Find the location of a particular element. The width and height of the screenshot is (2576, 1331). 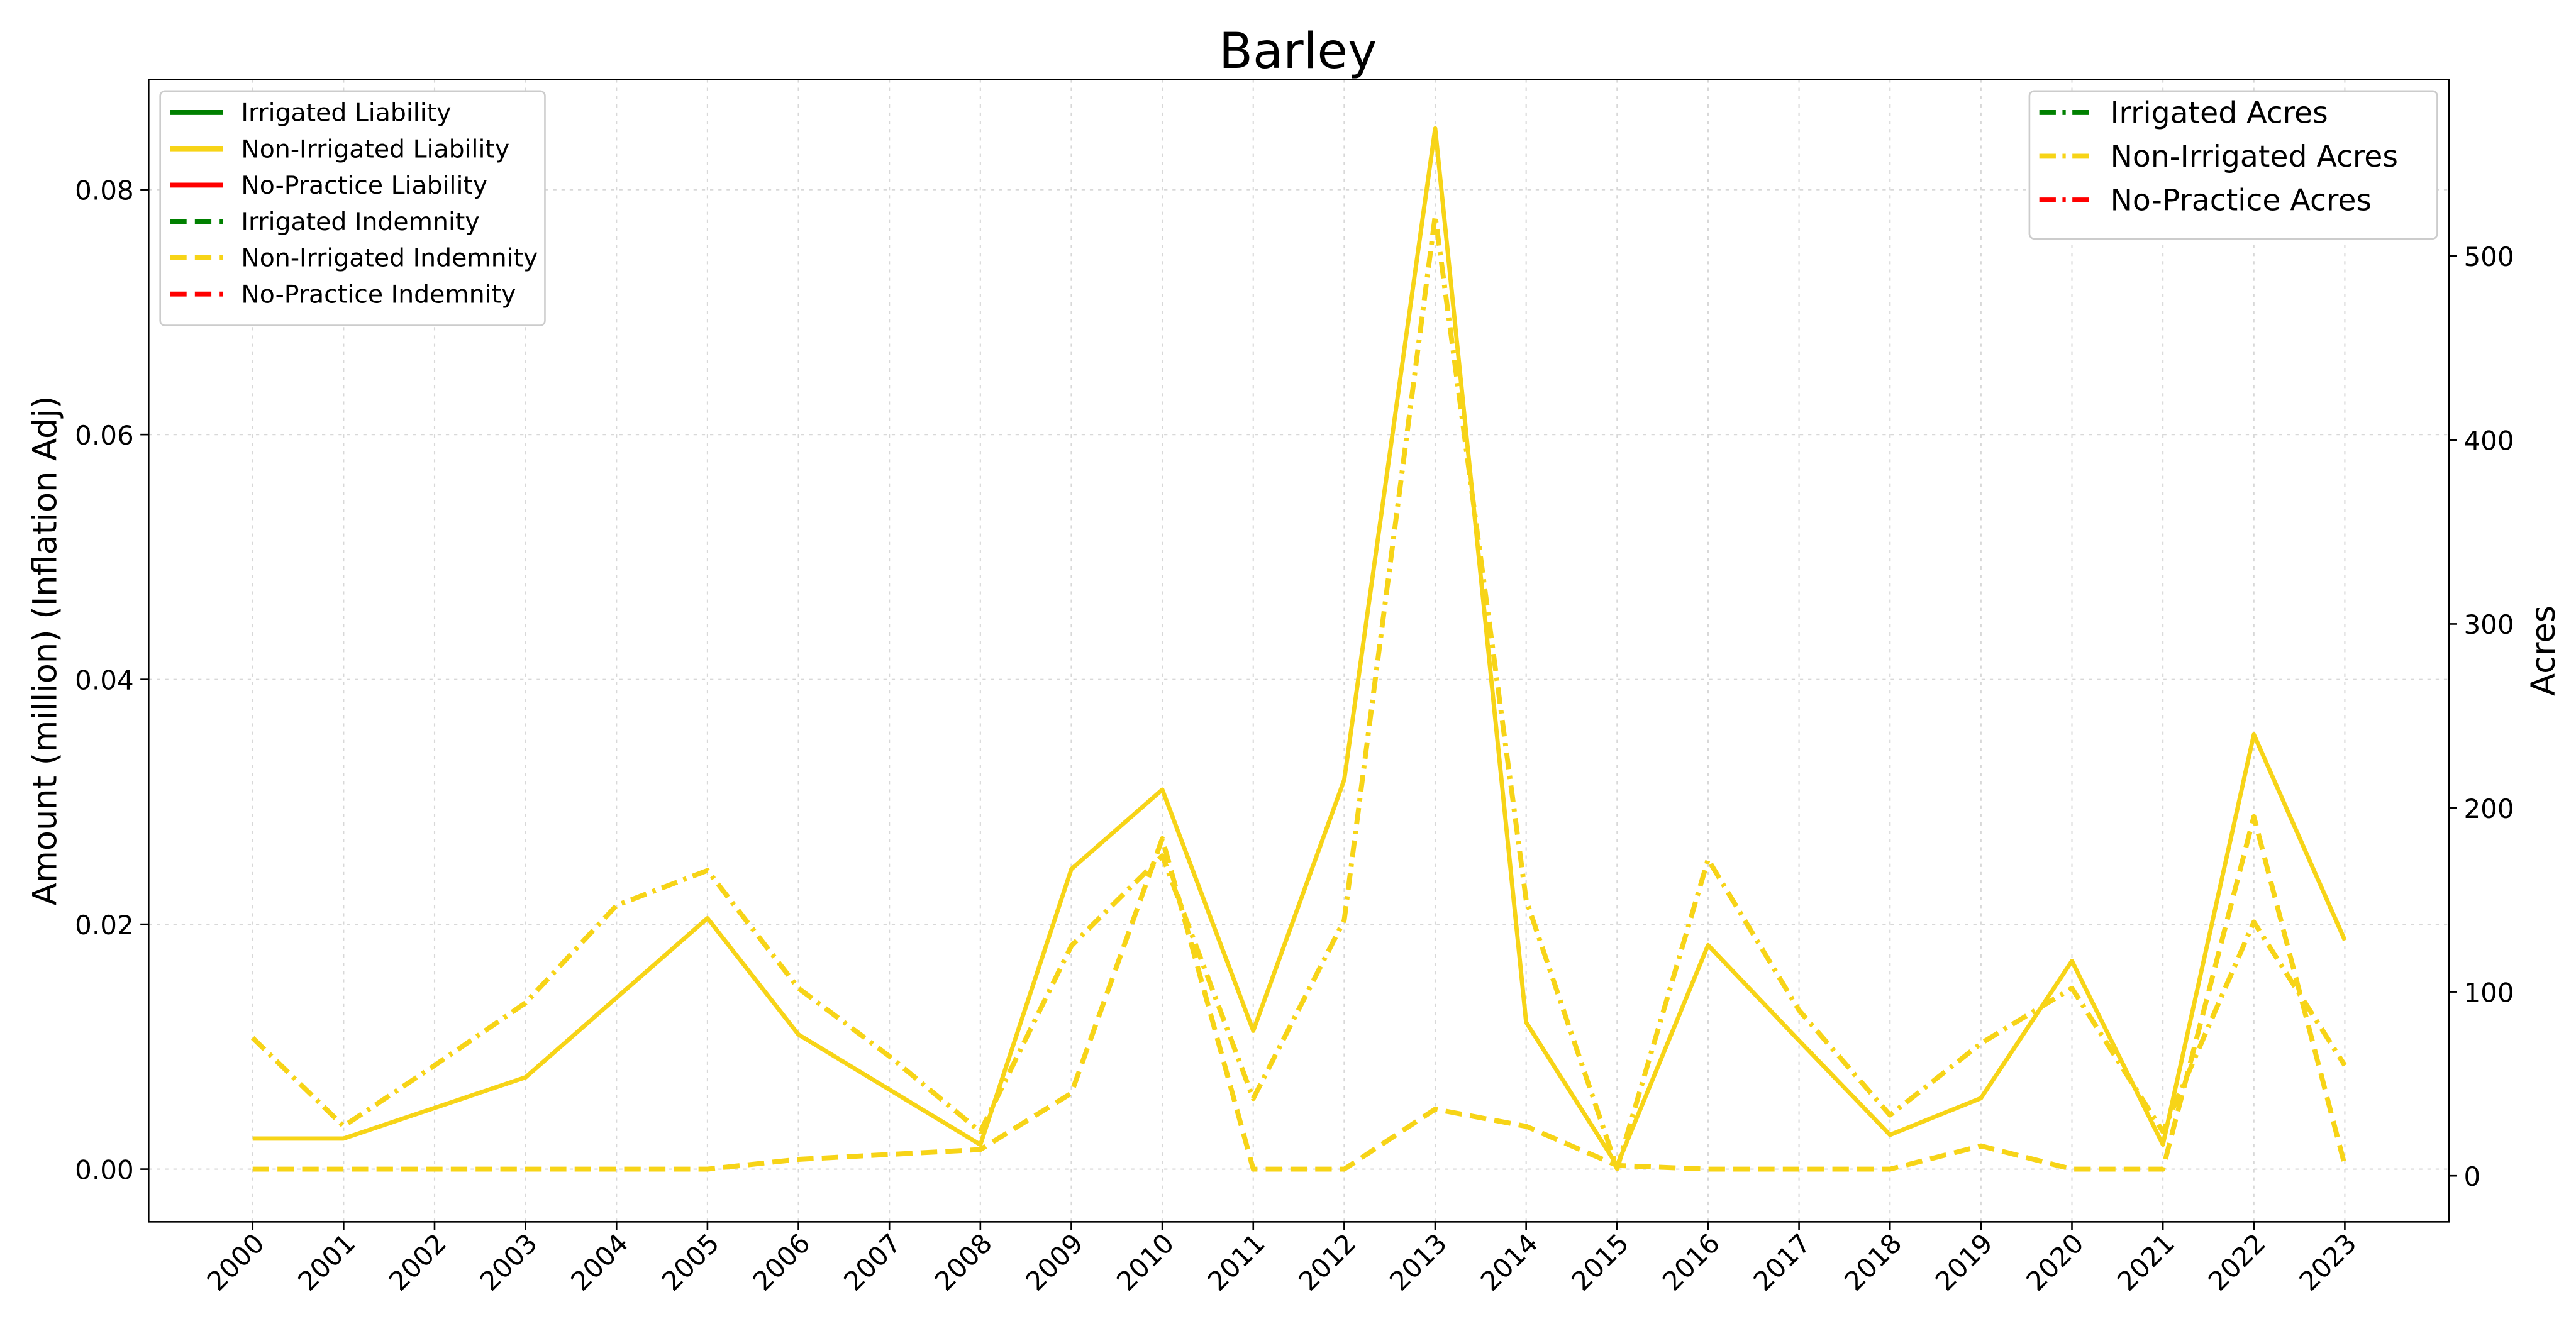

legend-label: Non-Irrigated Acres is located at coordinates (2254, 157).